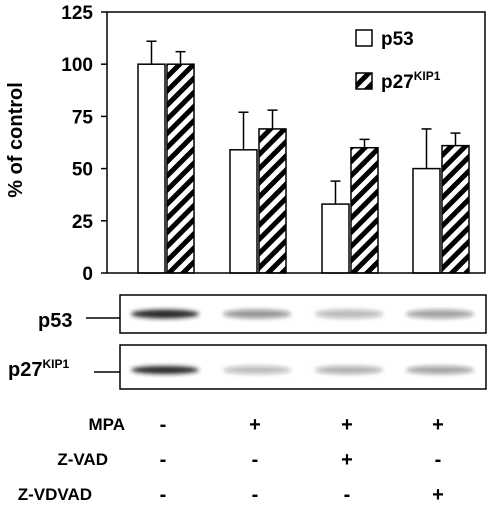 The width and height of the screenshot is (500, 505). I want to click on blot-p27: p27KIP1, so click(247, 367).